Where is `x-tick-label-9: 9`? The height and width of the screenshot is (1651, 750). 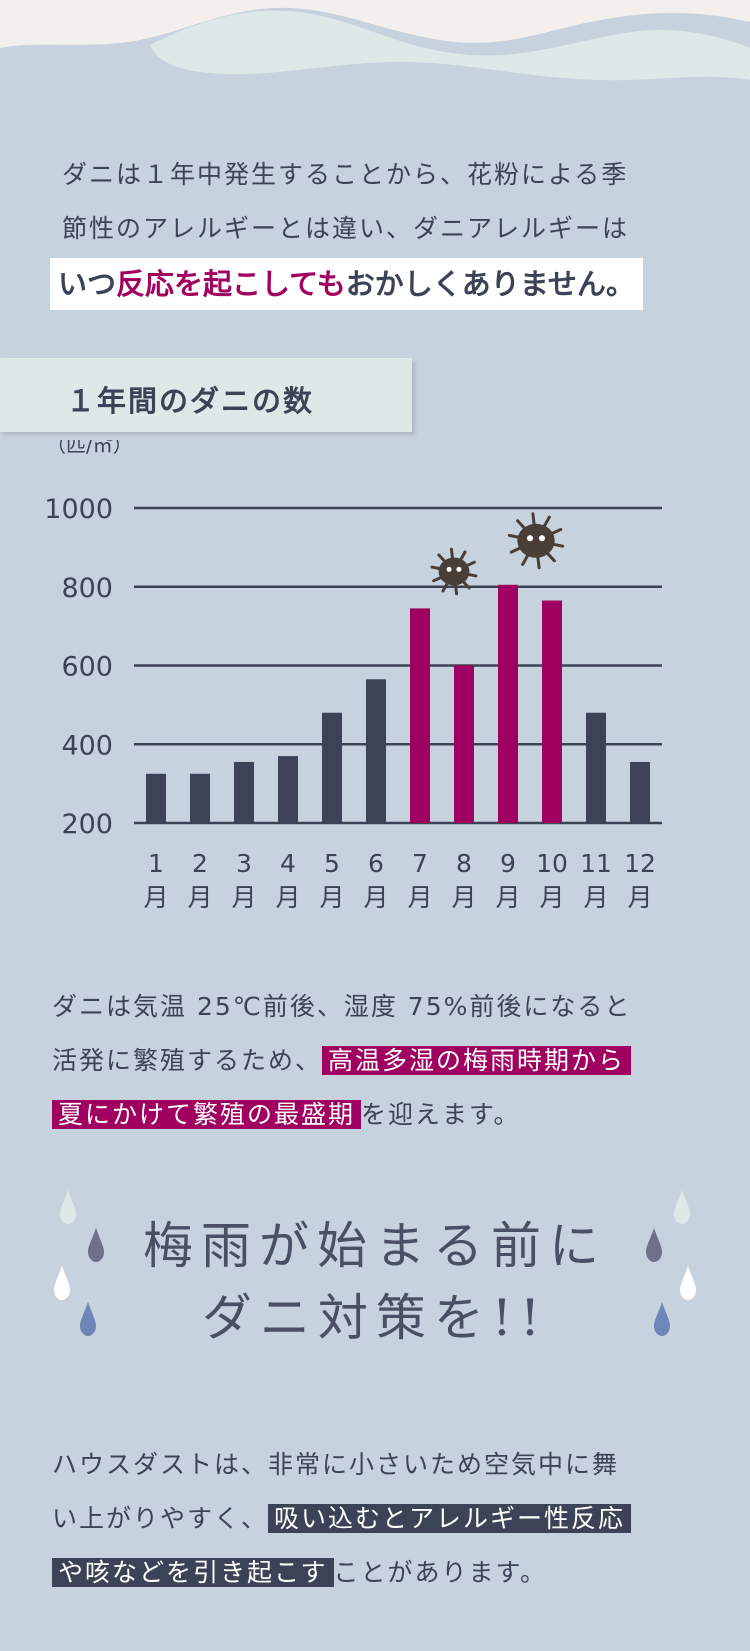 x-tick-label-9: 9 is located at coordinates (508, 863).